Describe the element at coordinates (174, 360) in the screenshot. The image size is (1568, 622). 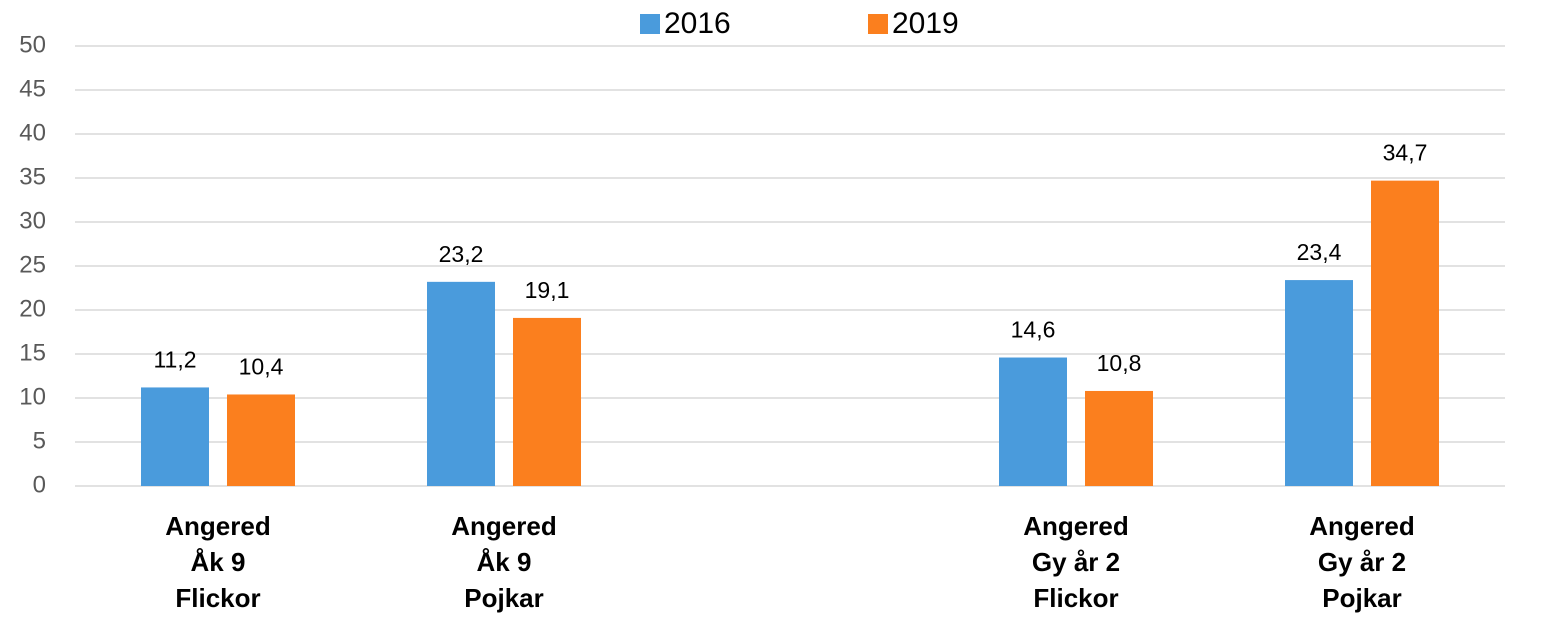
I see `value-label: 11,2` at that location.